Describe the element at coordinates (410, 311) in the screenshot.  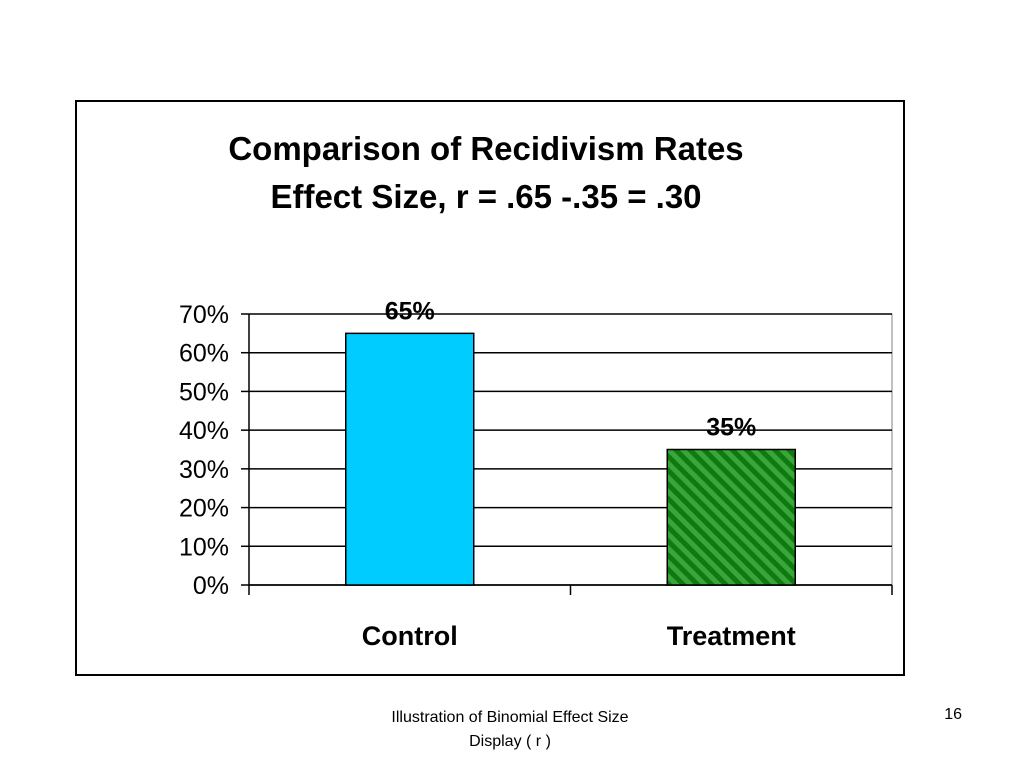
I see `data-label-control: 65%` at that location.